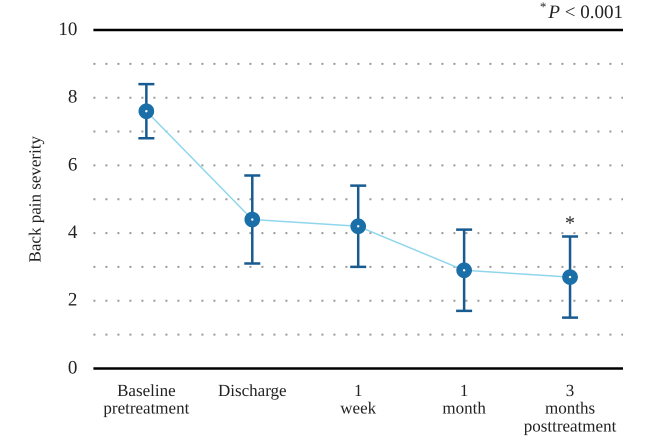  Describe the element at coordinates (73, 97) in the screenshot. I see `y-tick-label: 8` at that location.